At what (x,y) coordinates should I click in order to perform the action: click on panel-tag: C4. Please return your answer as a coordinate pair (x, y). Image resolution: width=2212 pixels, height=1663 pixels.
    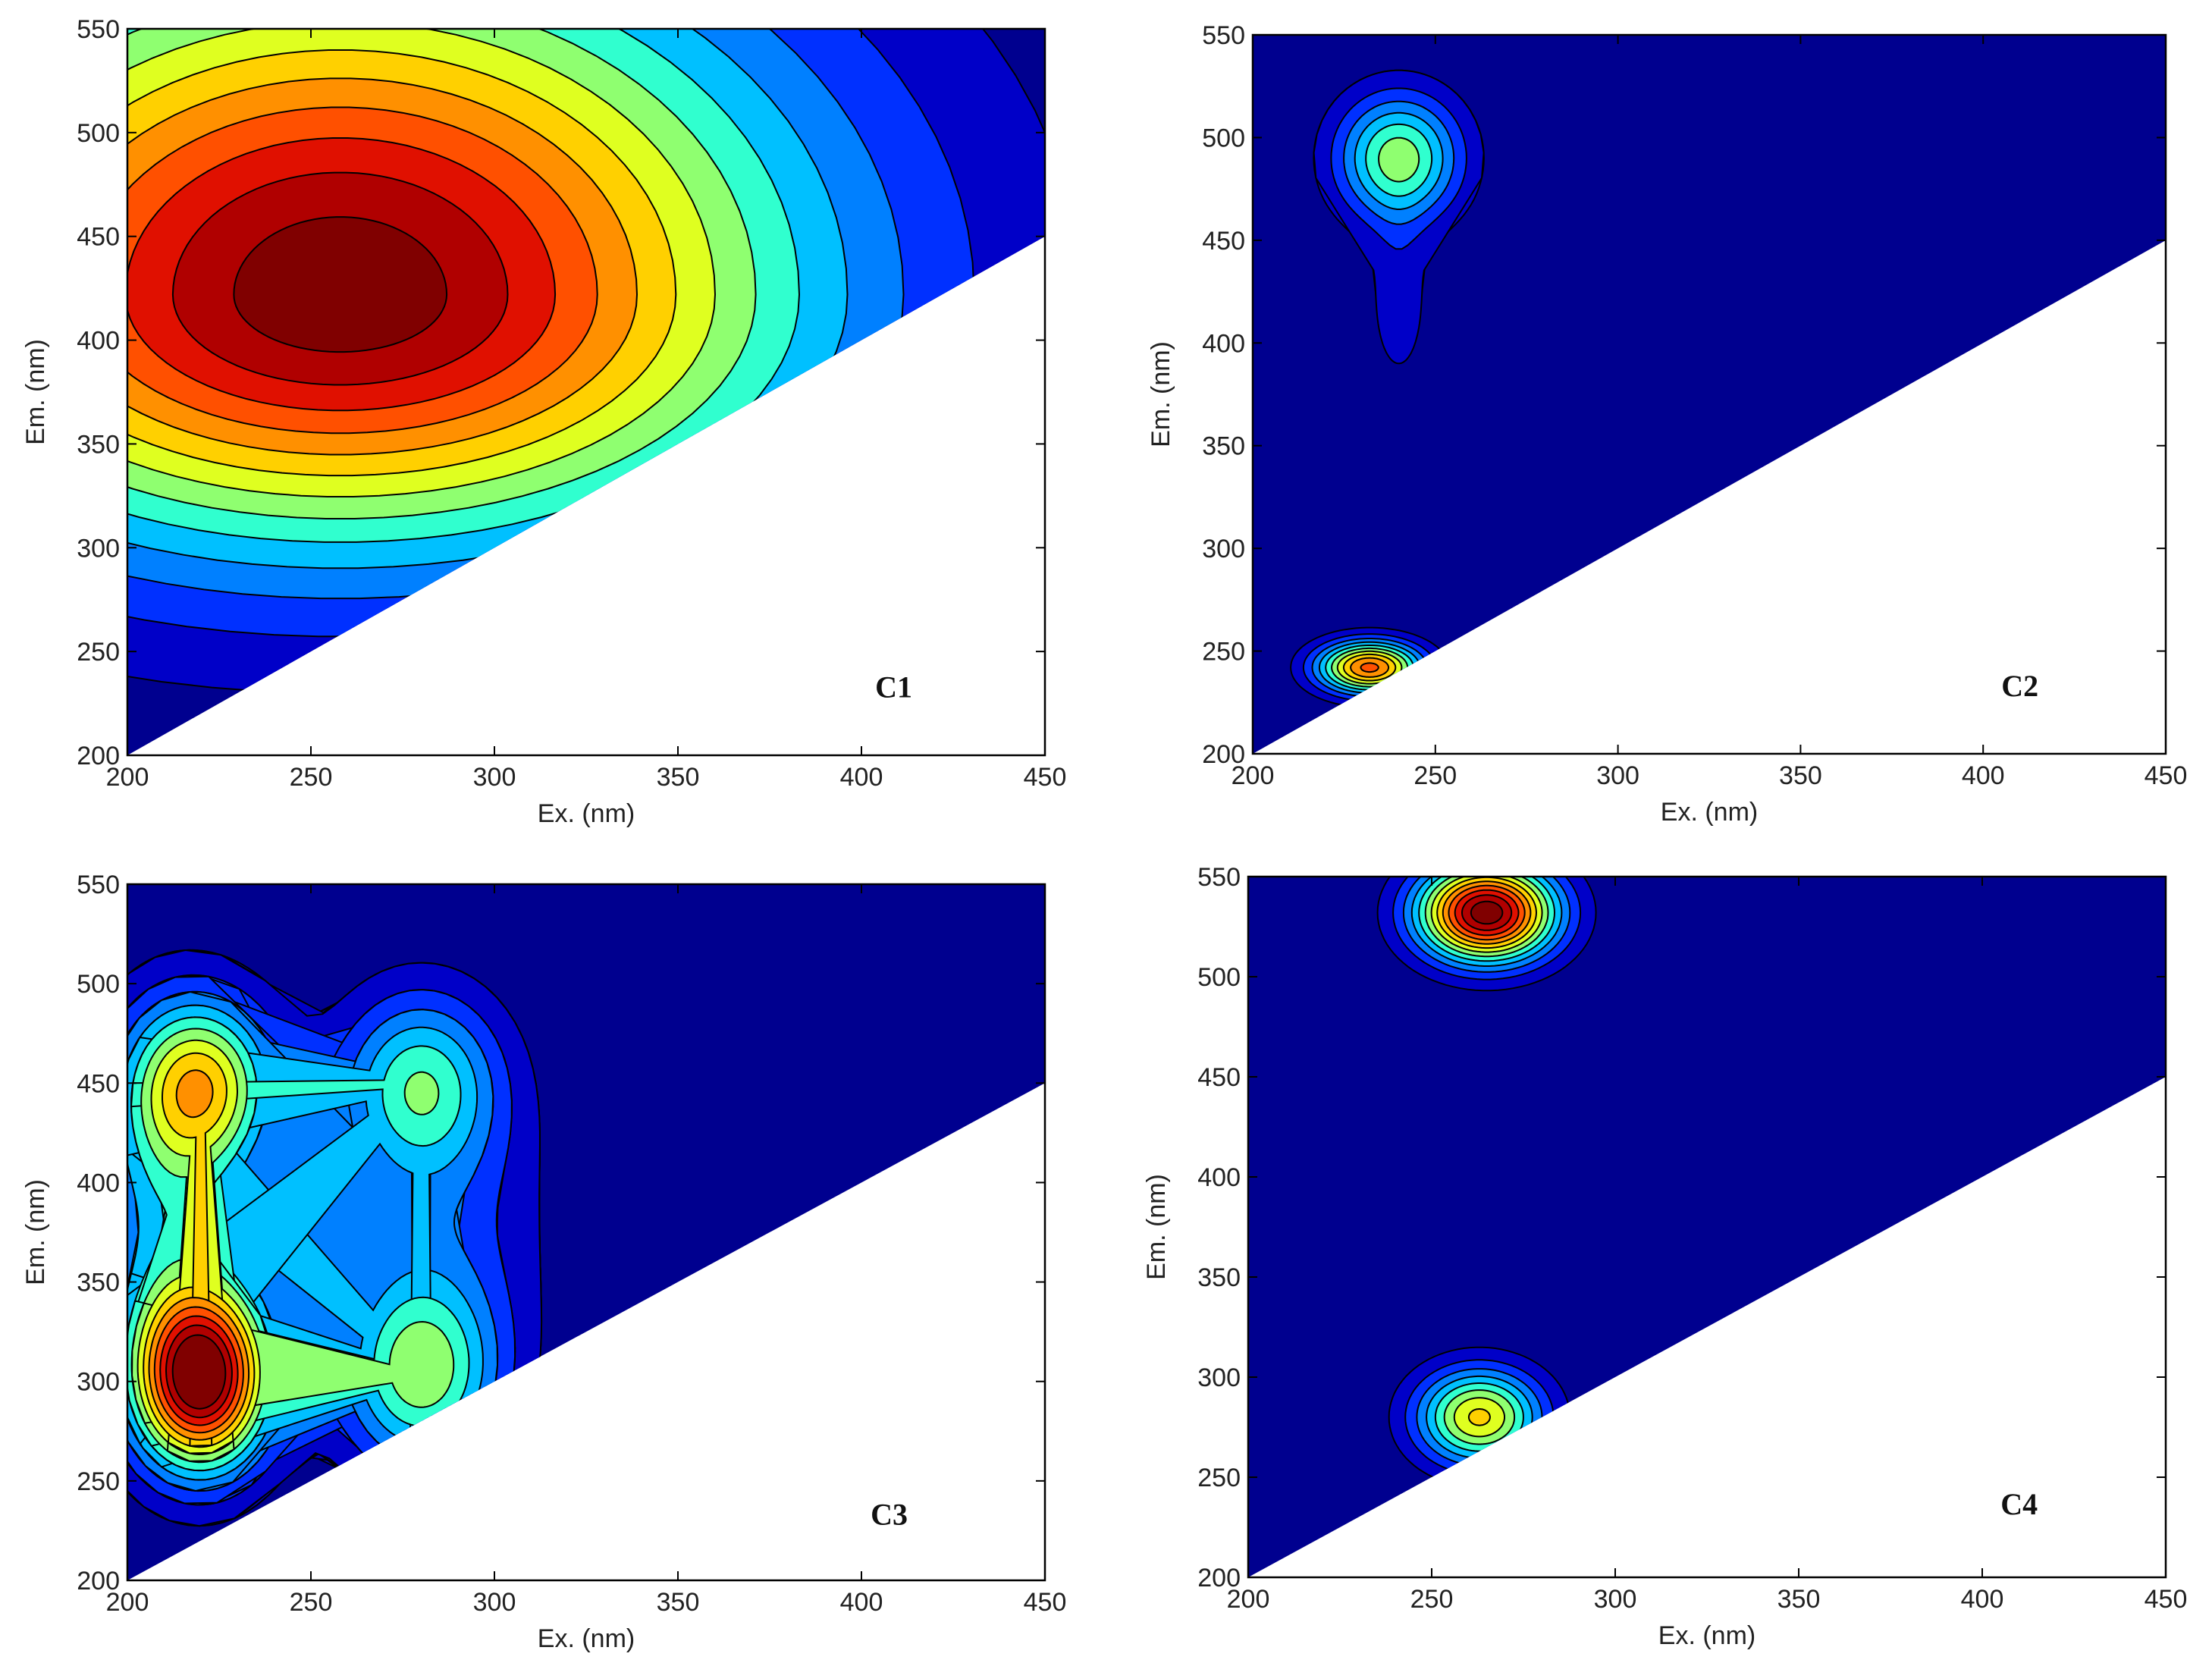
    Looking at the image, I should click on (2019, 1504).